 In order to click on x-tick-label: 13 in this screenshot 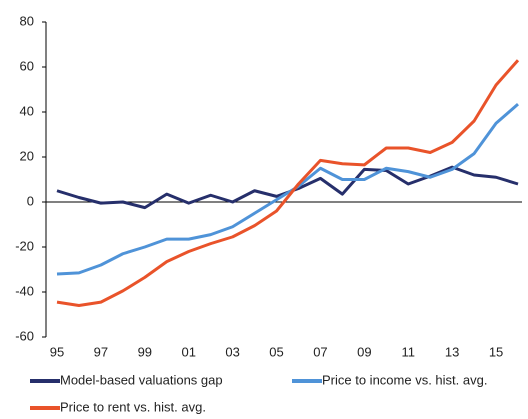, I will do `click(452, 351)`.